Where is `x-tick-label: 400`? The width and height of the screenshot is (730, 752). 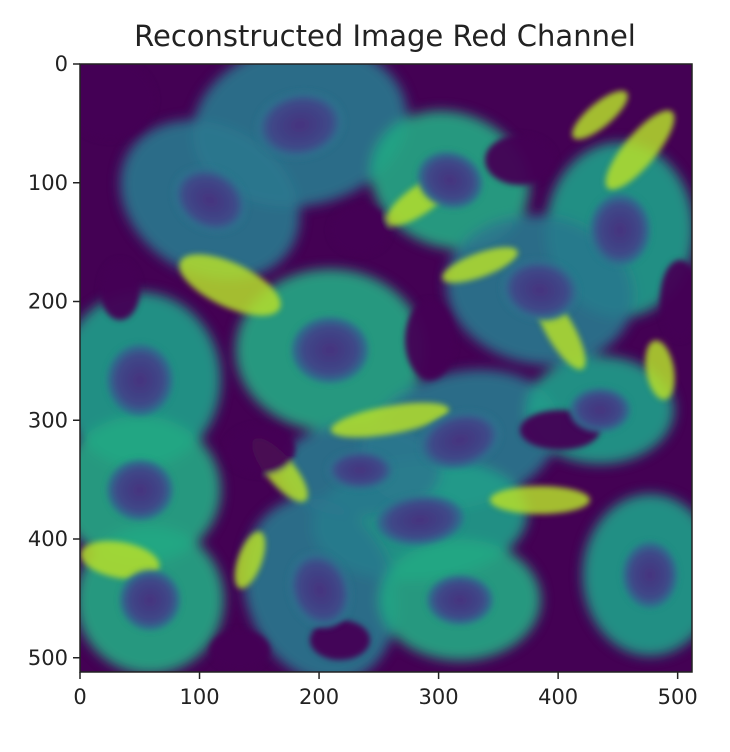
x-tick-label: 400 is located at coordinates (558, 697).